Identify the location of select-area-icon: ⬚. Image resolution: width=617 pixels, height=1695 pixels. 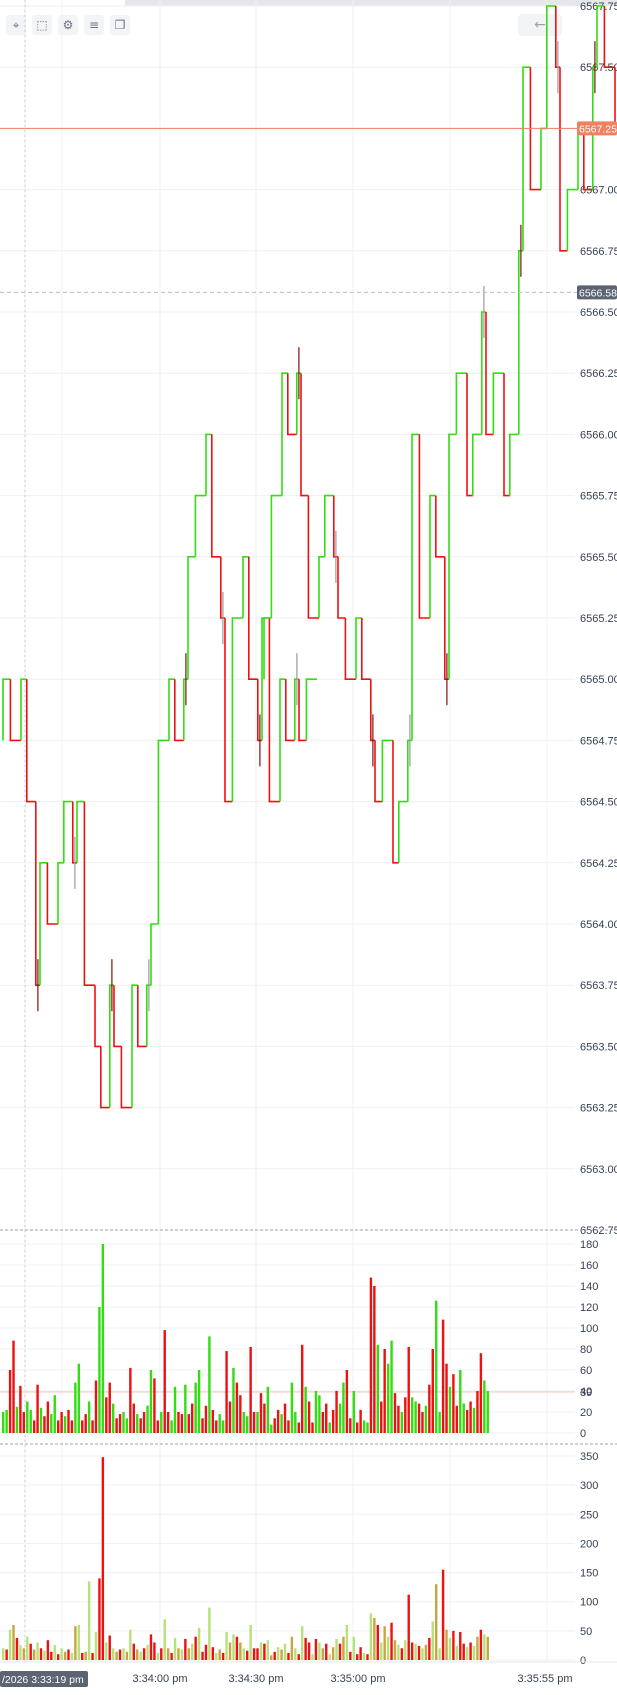
(42, 25).